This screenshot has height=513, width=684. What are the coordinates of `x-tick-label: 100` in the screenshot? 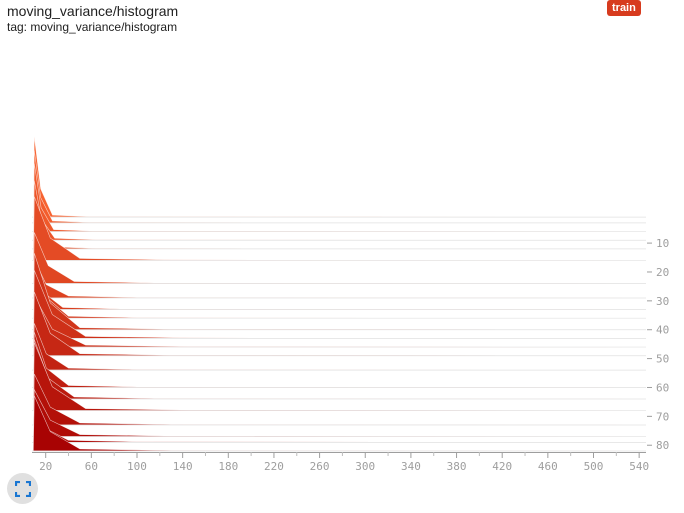 It's located at (137, 466).